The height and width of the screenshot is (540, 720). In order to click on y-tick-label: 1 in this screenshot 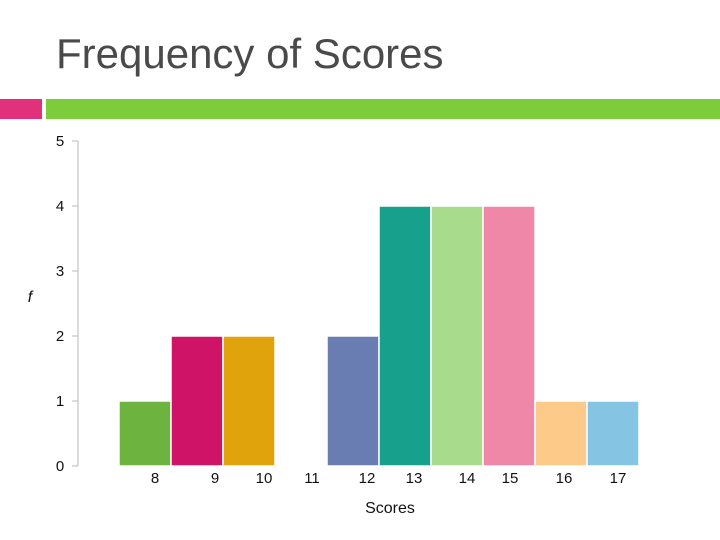, I will do `click(60, 401)`.